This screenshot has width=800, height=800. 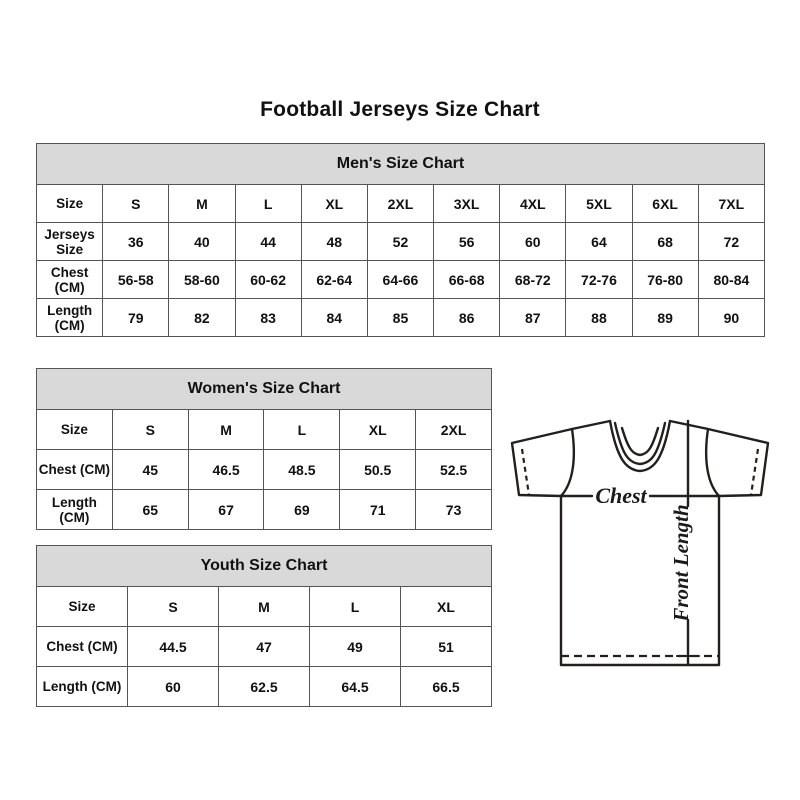 What do you see at coordinates (400, 109) in the screenshot?
I see `page-title: Football Jerseys Size Chart` at bounding box center [400, 109].